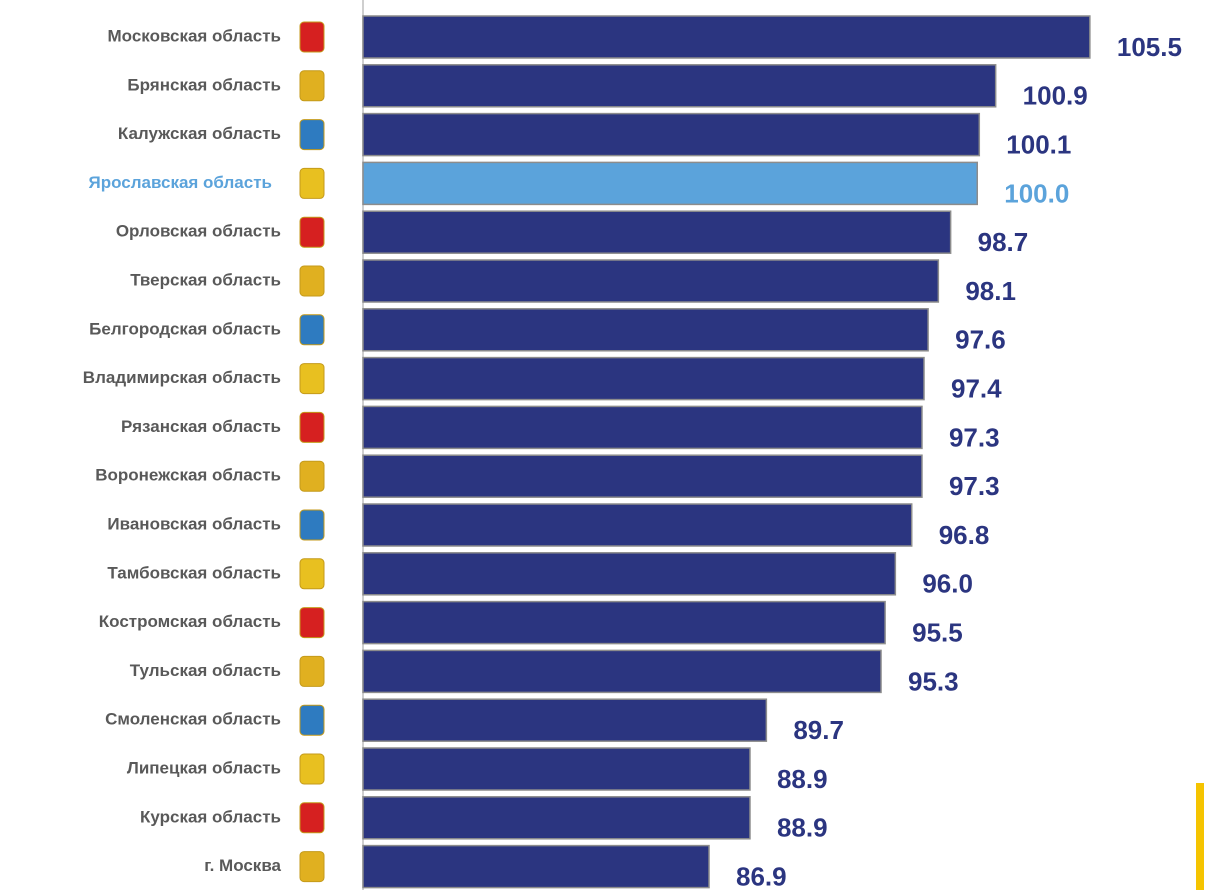 This screenshot has height=890, width=1207. What do you see at coordinates (194, 35) in the screenshot?
I see `category-label: Московская область` at bounding box center [194, 35].